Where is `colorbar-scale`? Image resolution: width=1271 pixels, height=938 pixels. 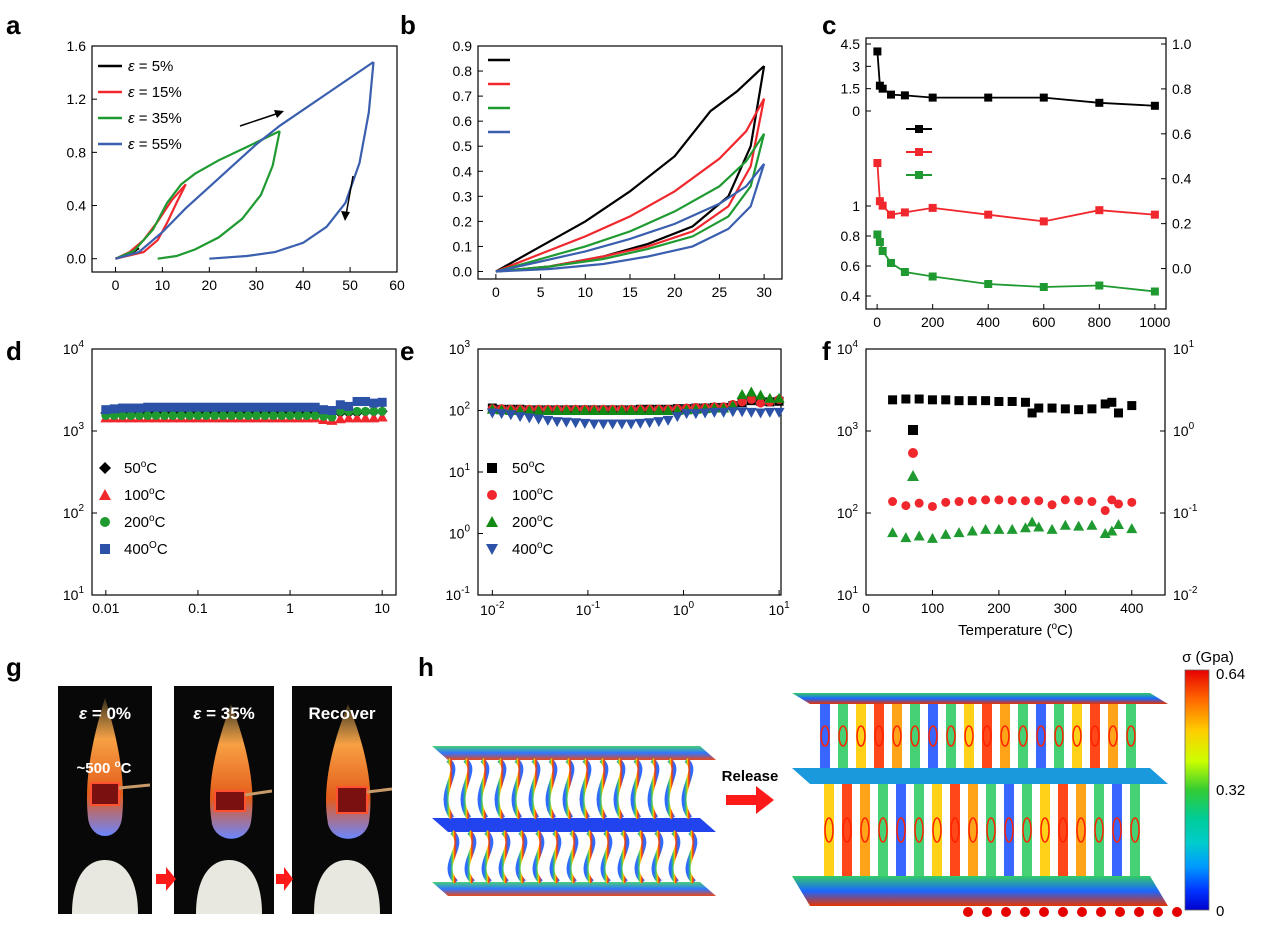
colorbar-scale is located at coordinates (1197, 790).